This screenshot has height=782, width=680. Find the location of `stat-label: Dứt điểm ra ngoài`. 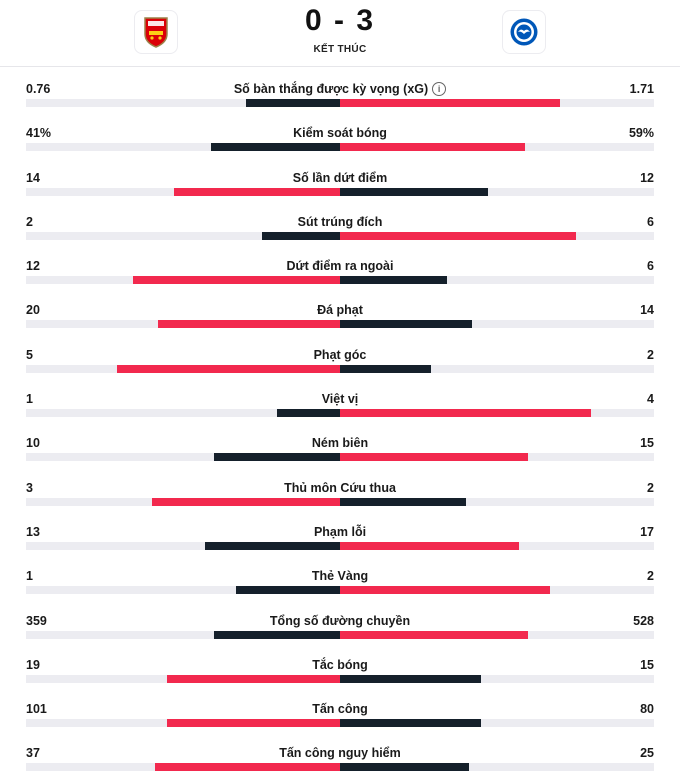

stat-label: Dứt điểm ra ngoài is located at coordinates (340, 266).